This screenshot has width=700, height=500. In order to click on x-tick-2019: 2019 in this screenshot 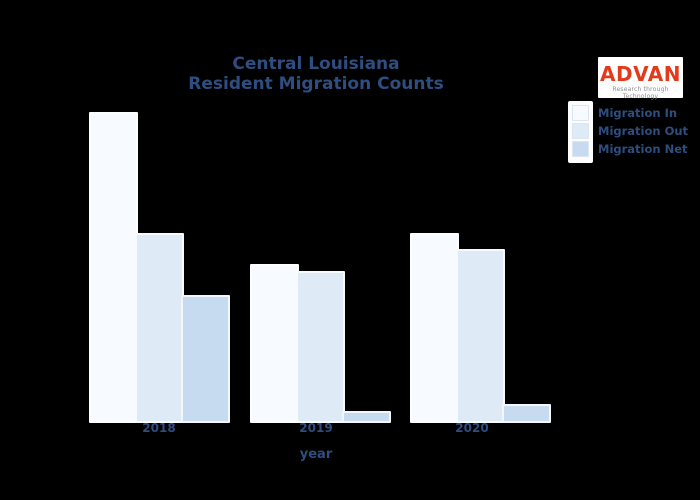, I will do `click(316, 428)`.